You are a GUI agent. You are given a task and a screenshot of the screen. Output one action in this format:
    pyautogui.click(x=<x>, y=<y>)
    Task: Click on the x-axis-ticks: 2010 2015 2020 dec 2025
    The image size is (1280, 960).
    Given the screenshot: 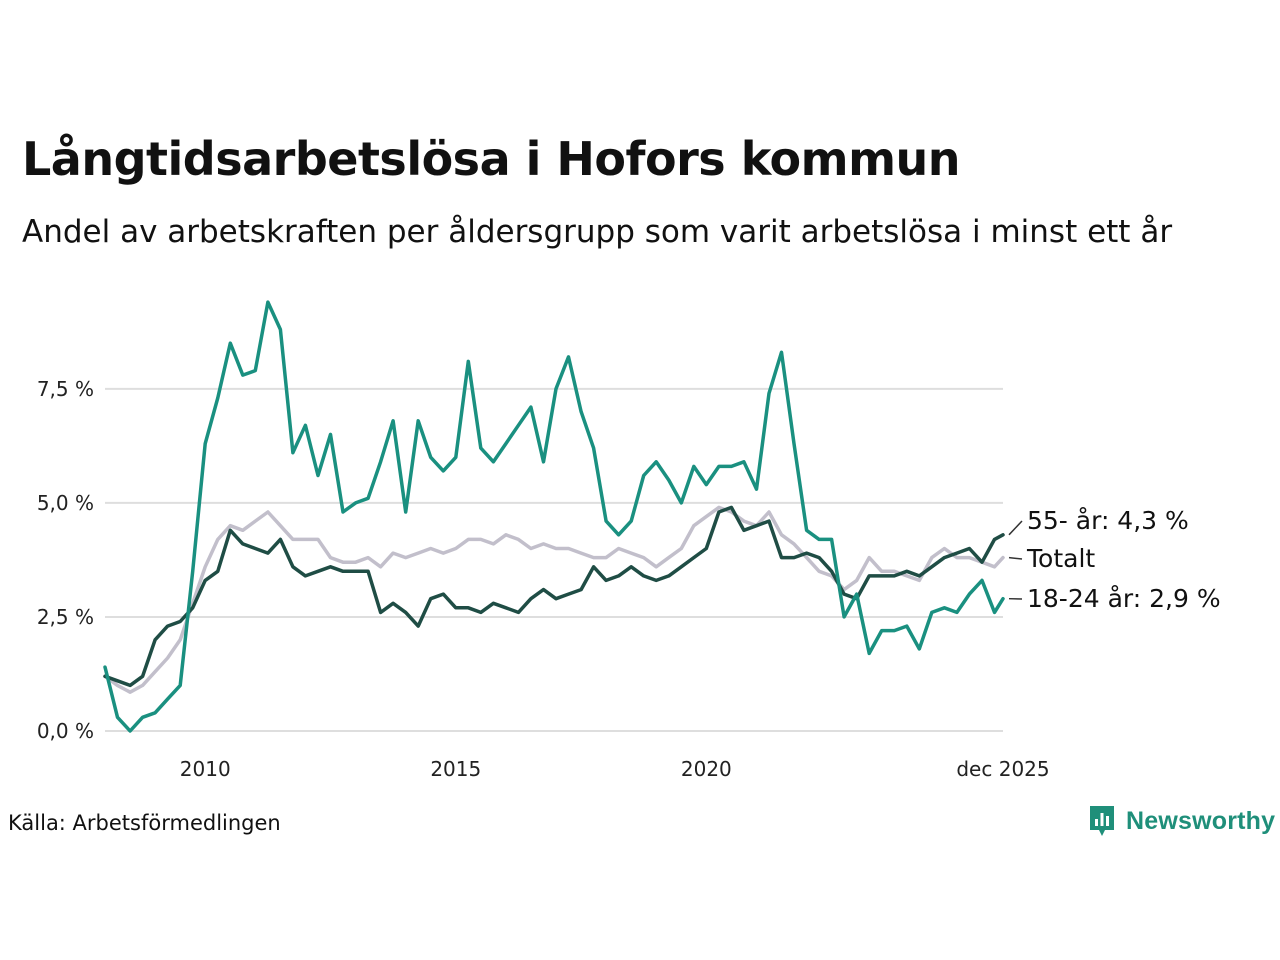 What is the action you would take?
    pyautogui.click(x=615, y=769)
    